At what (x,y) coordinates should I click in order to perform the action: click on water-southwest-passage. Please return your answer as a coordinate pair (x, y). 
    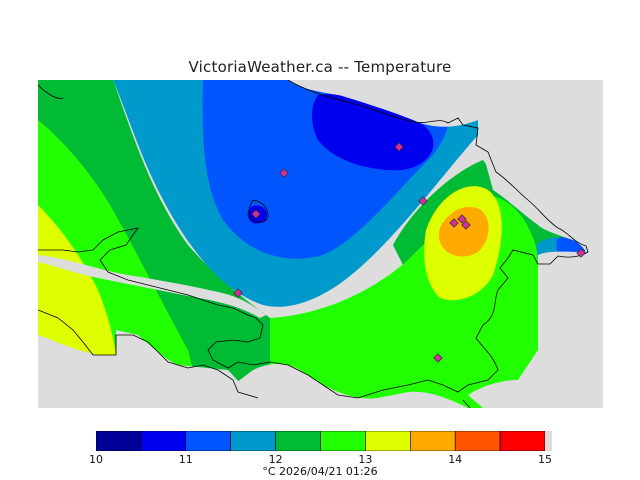
    Looking at the image, I should click on (335, 386).